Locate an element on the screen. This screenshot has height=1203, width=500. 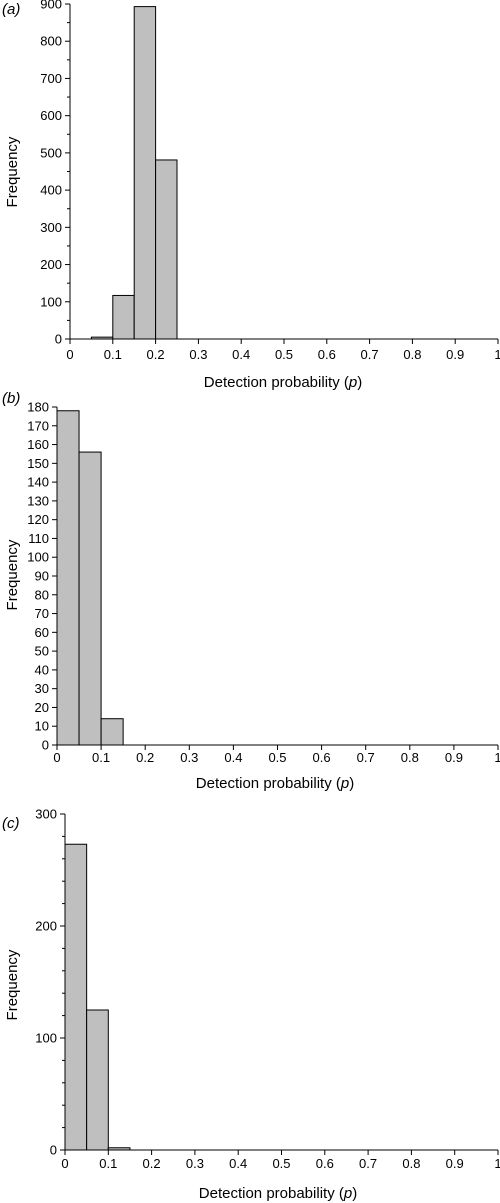
panel-label: (c) is located at coordinates (11, 823).